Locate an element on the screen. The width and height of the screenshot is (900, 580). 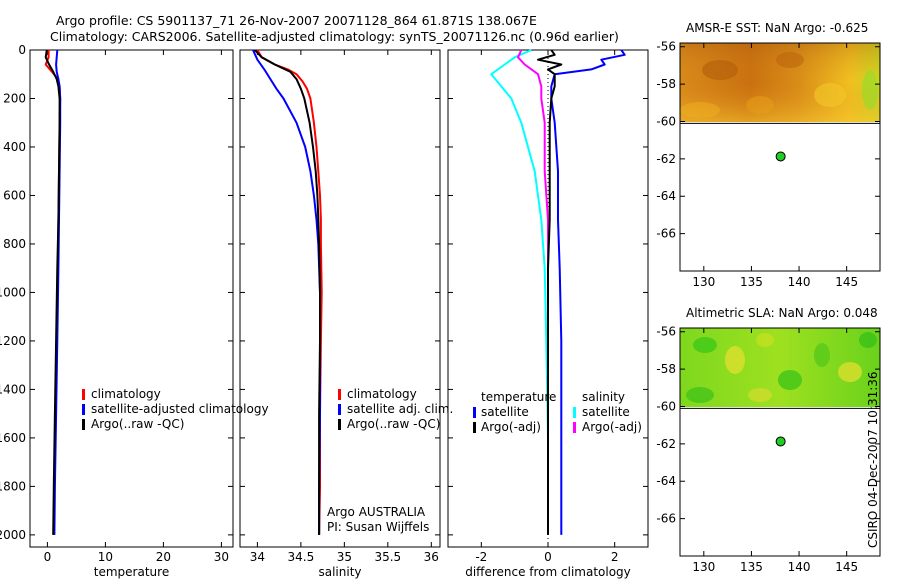
sst_map-ytick-label: -66 is located at coordinates (666, 234).